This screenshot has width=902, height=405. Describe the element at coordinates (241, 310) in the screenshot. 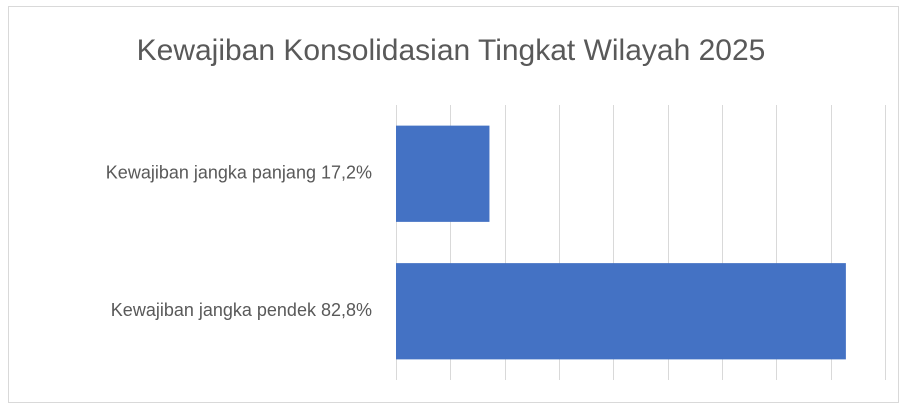

I see `y-tick-label: Kewajiban jangka pendek 82,8%` at that location.